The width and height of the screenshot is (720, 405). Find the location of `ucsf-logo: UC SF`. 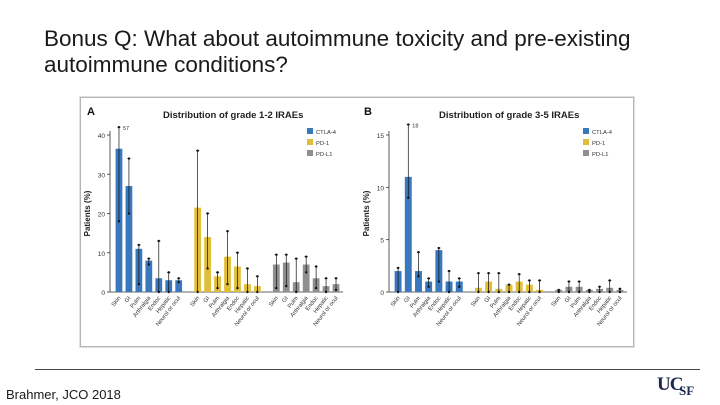

ucsf-logo: UC SF is located at coordinates (681, 388).